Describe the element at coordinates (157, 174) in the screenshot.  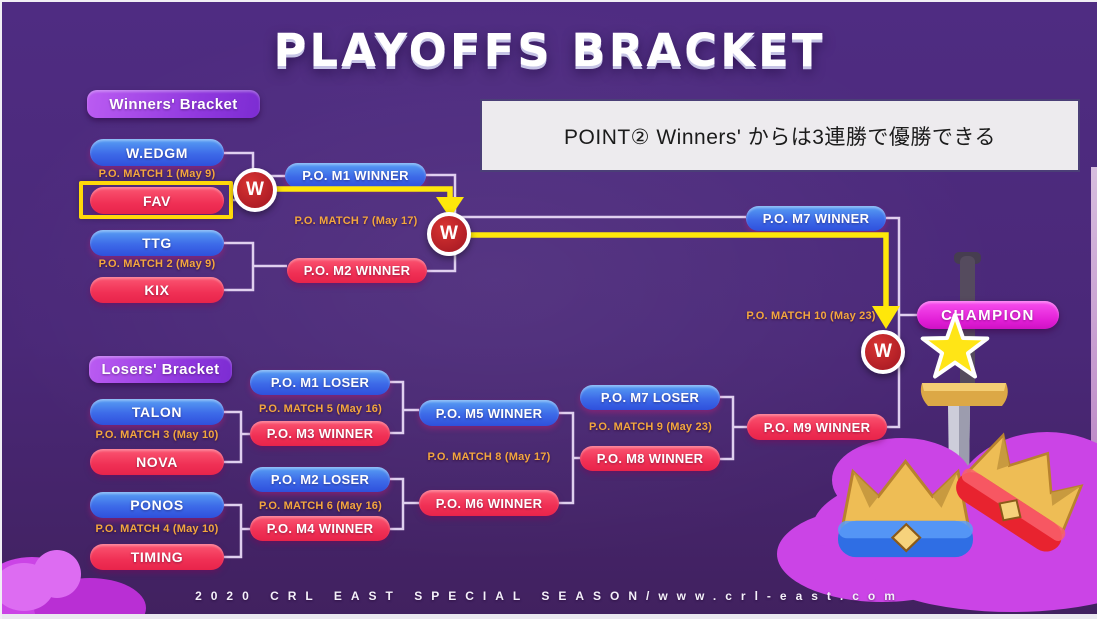
I see `match1-label: P.O. MATCH 1 (May 9)` at that location.